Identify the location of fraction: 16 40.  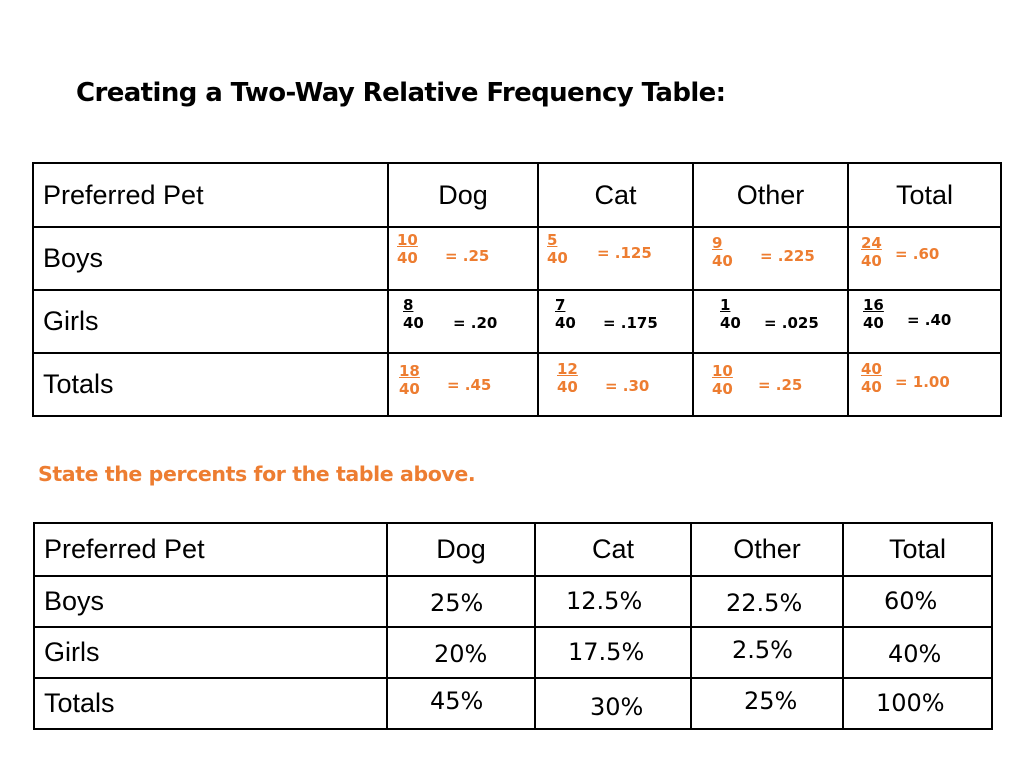
(873, 314).